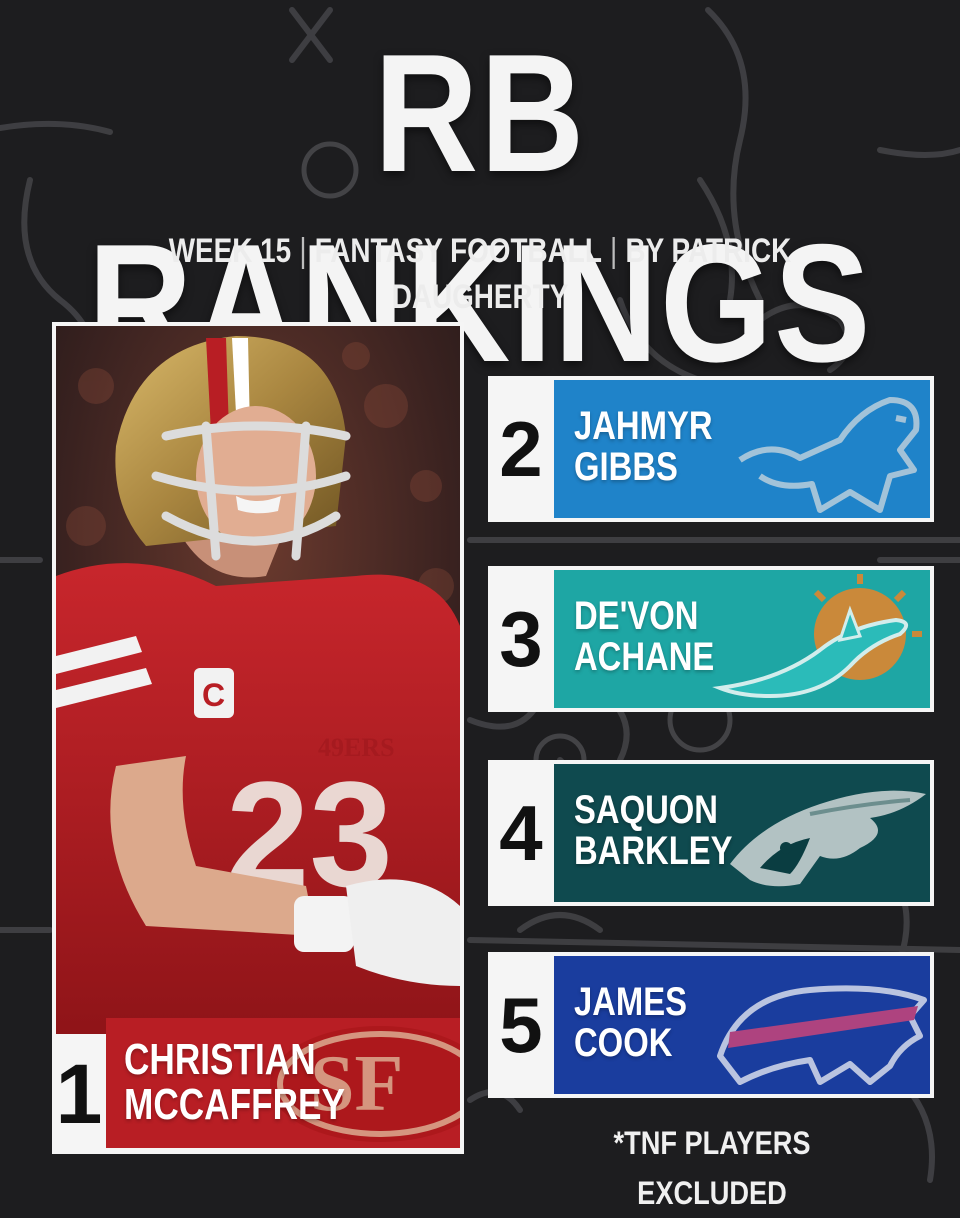  I want to click on subtitle-category: FANTASY FOOTBALL, so click(458, 251).